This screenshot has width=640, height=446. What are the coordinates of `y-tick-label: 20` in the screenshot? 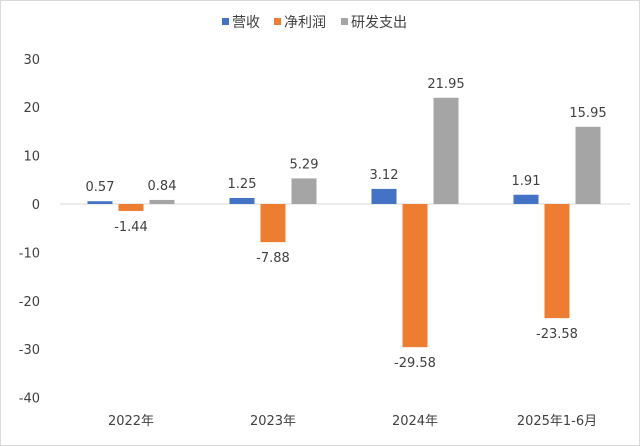 It's located at (31, 108).